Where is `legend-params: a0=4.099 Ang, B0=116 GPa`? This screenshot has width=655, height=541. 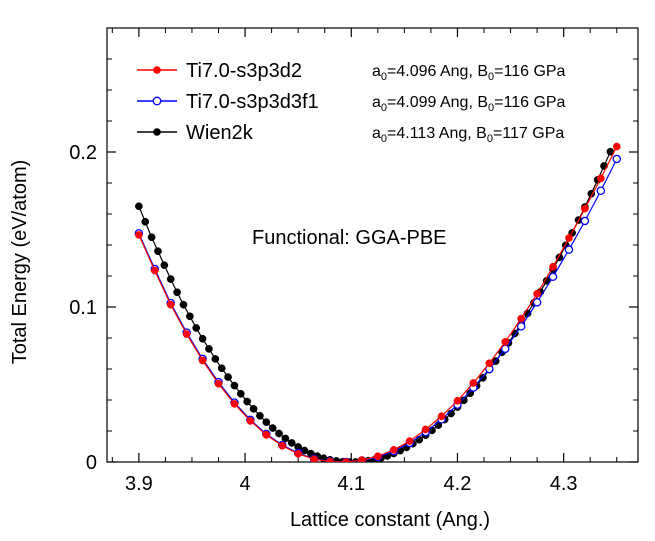
legend-params: a0=4.099 Ang, B0=116 GPa is located at coordinates (469, 104).